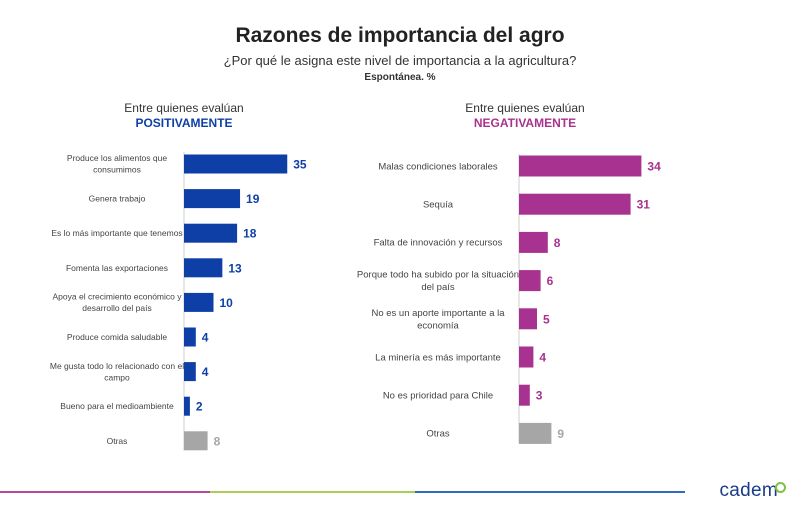 Image resolution: width=800 pixels, height=516 pixels. What do you see at coordinates (199, 407) in the screenshot?
I see `value-label-0-7: 2` at bounding box center [199, 407].